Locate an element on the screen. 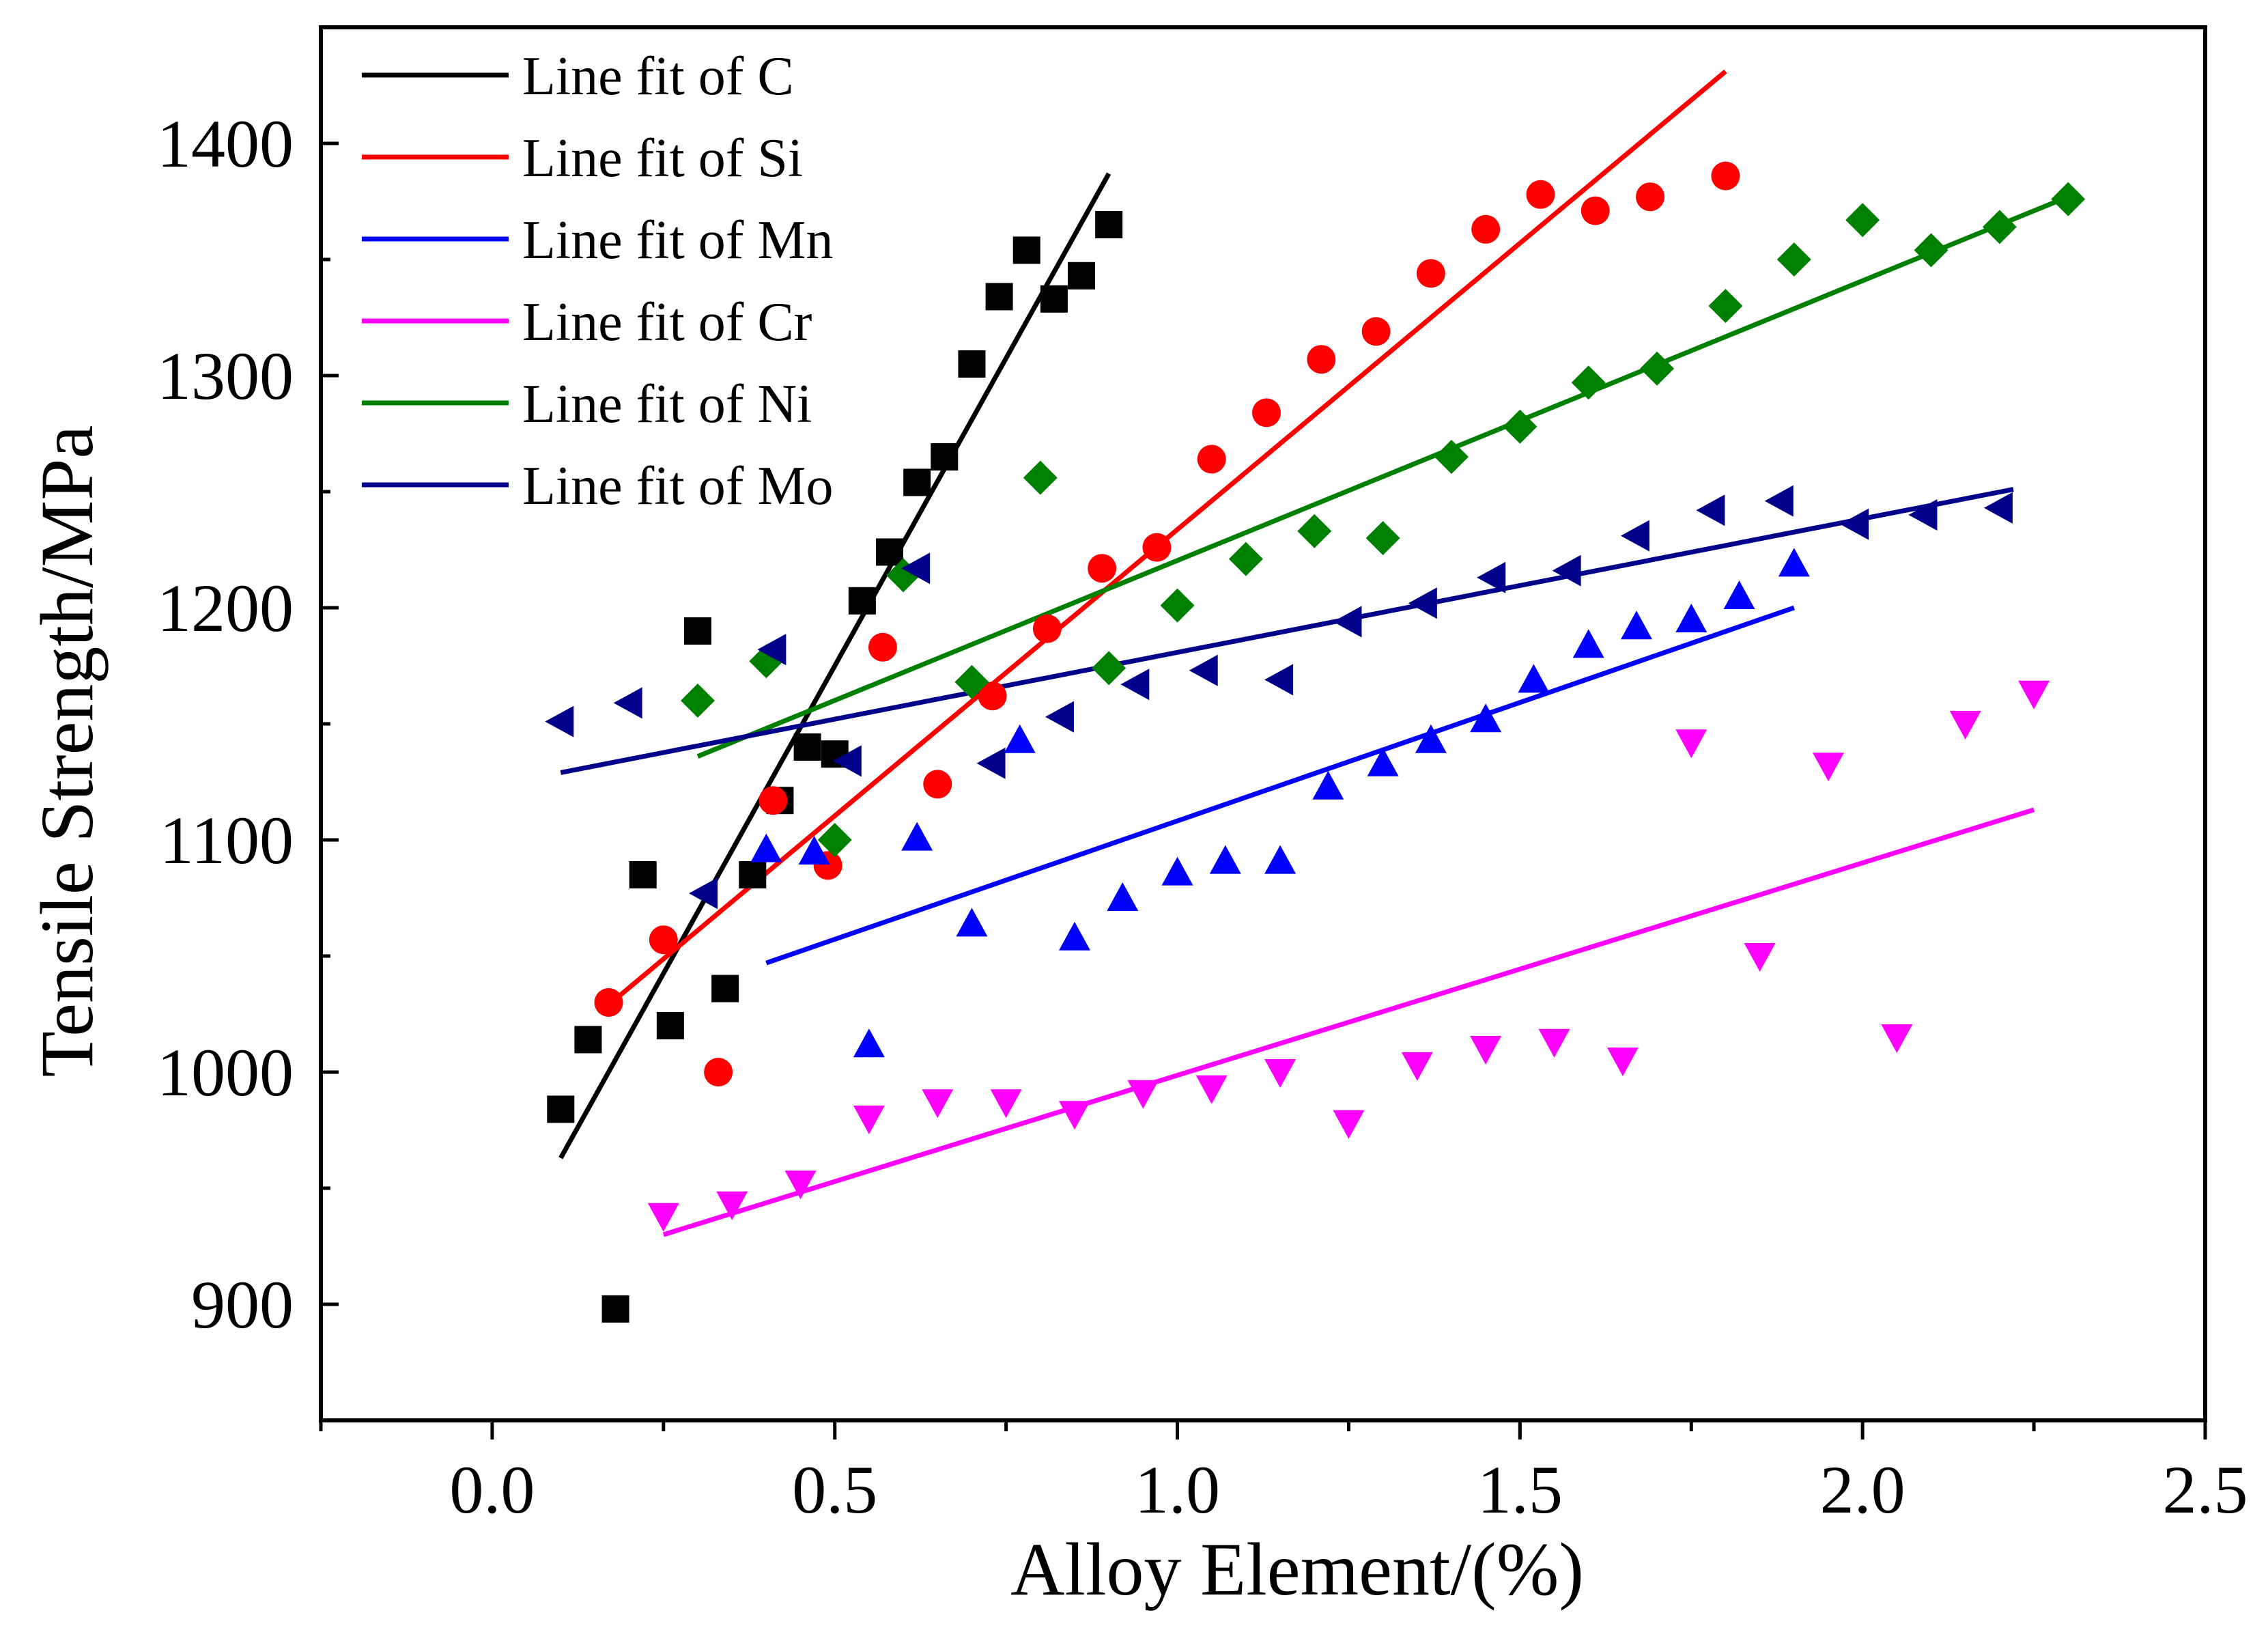  y-tick-label: 1200 is located at coordinates (225, 608).